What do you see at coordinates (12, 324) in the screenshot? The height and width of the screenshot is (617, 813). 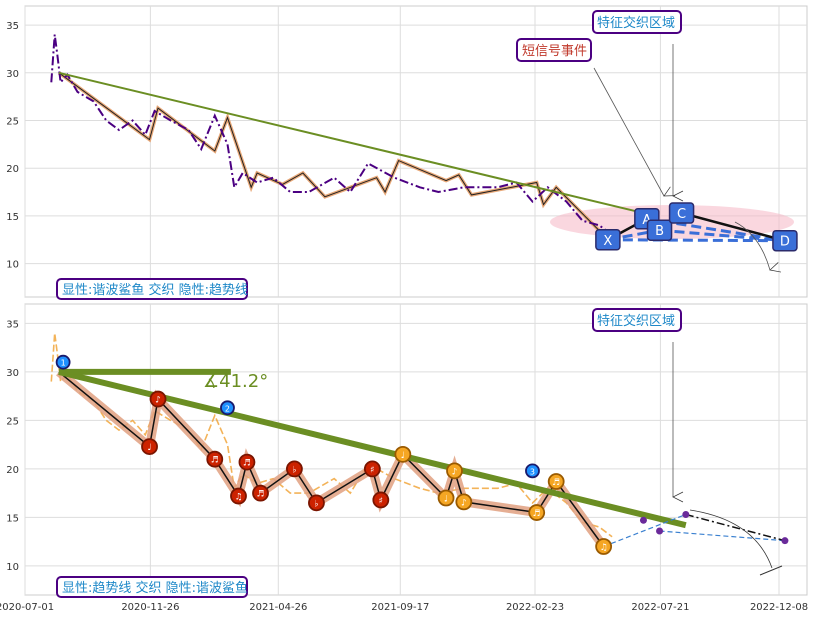 I see `y-tick-label: 35` at bounding box center [12, 324].